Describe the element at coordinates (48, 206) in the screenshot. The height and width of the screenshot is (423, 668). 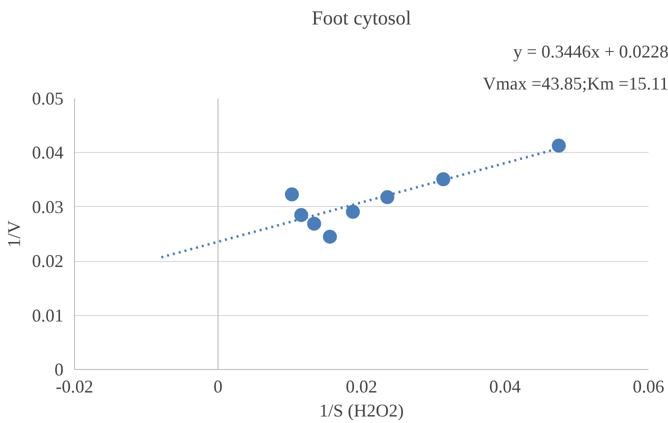
I see `y-tick-label: 0.03` at that location.